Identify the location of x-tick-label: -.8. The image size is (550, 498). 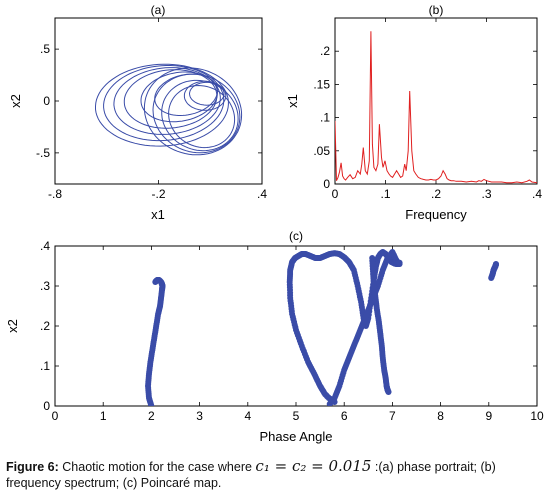
(55, 194).